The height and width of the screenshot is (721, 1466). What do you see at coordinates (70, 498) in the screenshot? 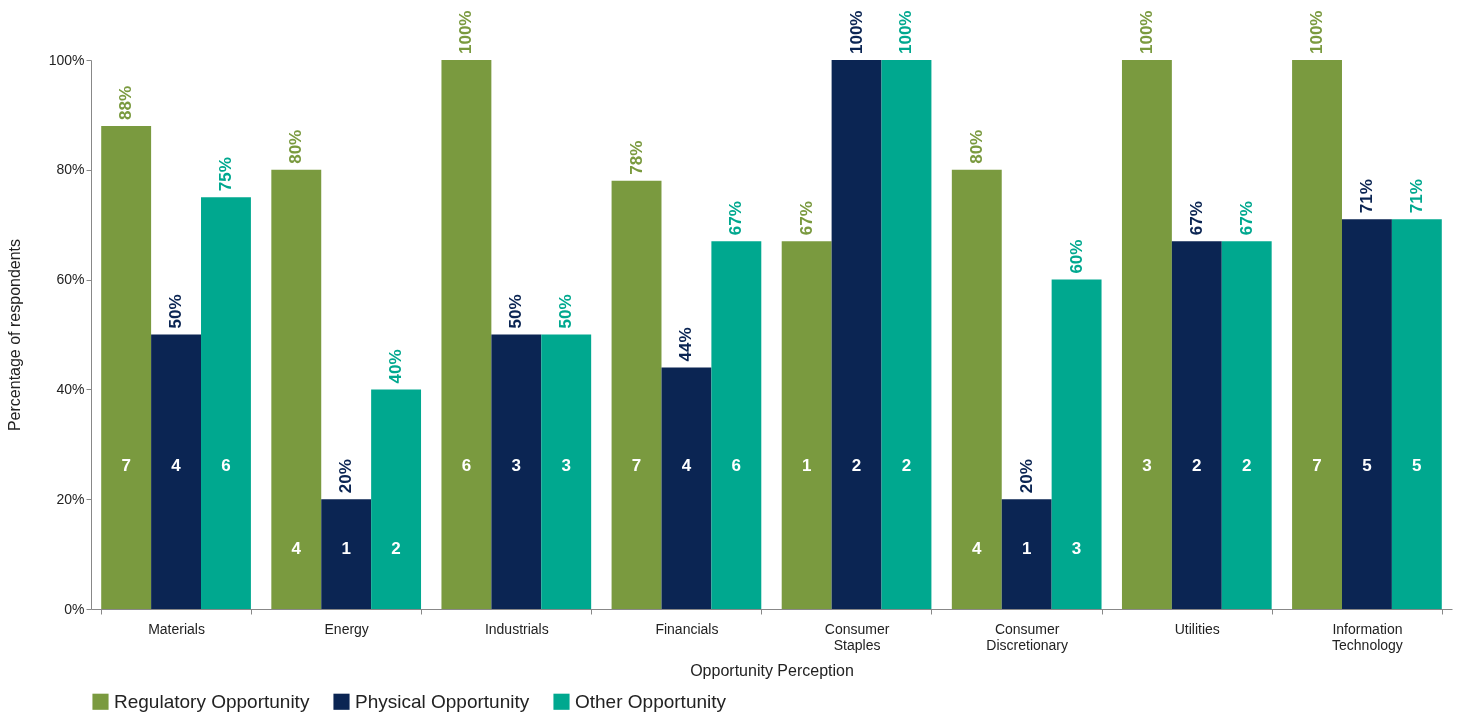
I see `y-tick-label: 20%` at bounding box center [70, 498].